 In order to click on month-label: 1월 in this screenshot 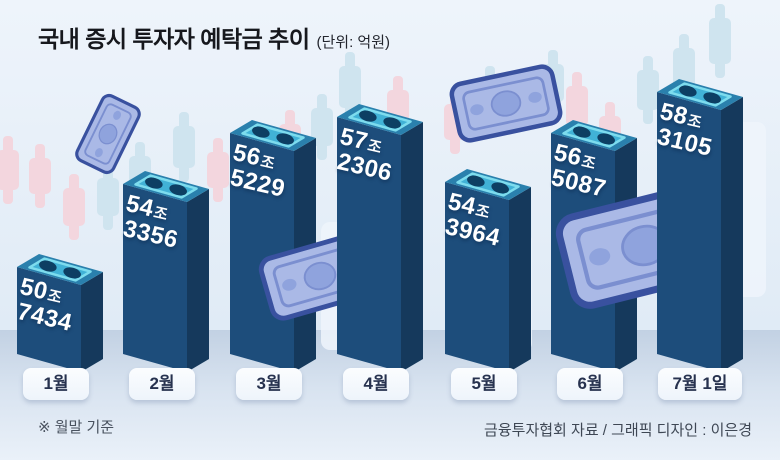, I will do `click(56, 384)`.